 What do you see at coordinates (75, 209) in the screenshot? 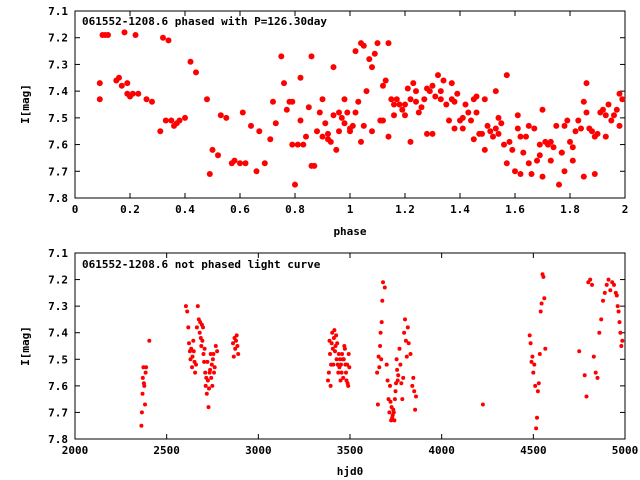
I see `x-tick-label: 0` at bounding box center [75, 209].